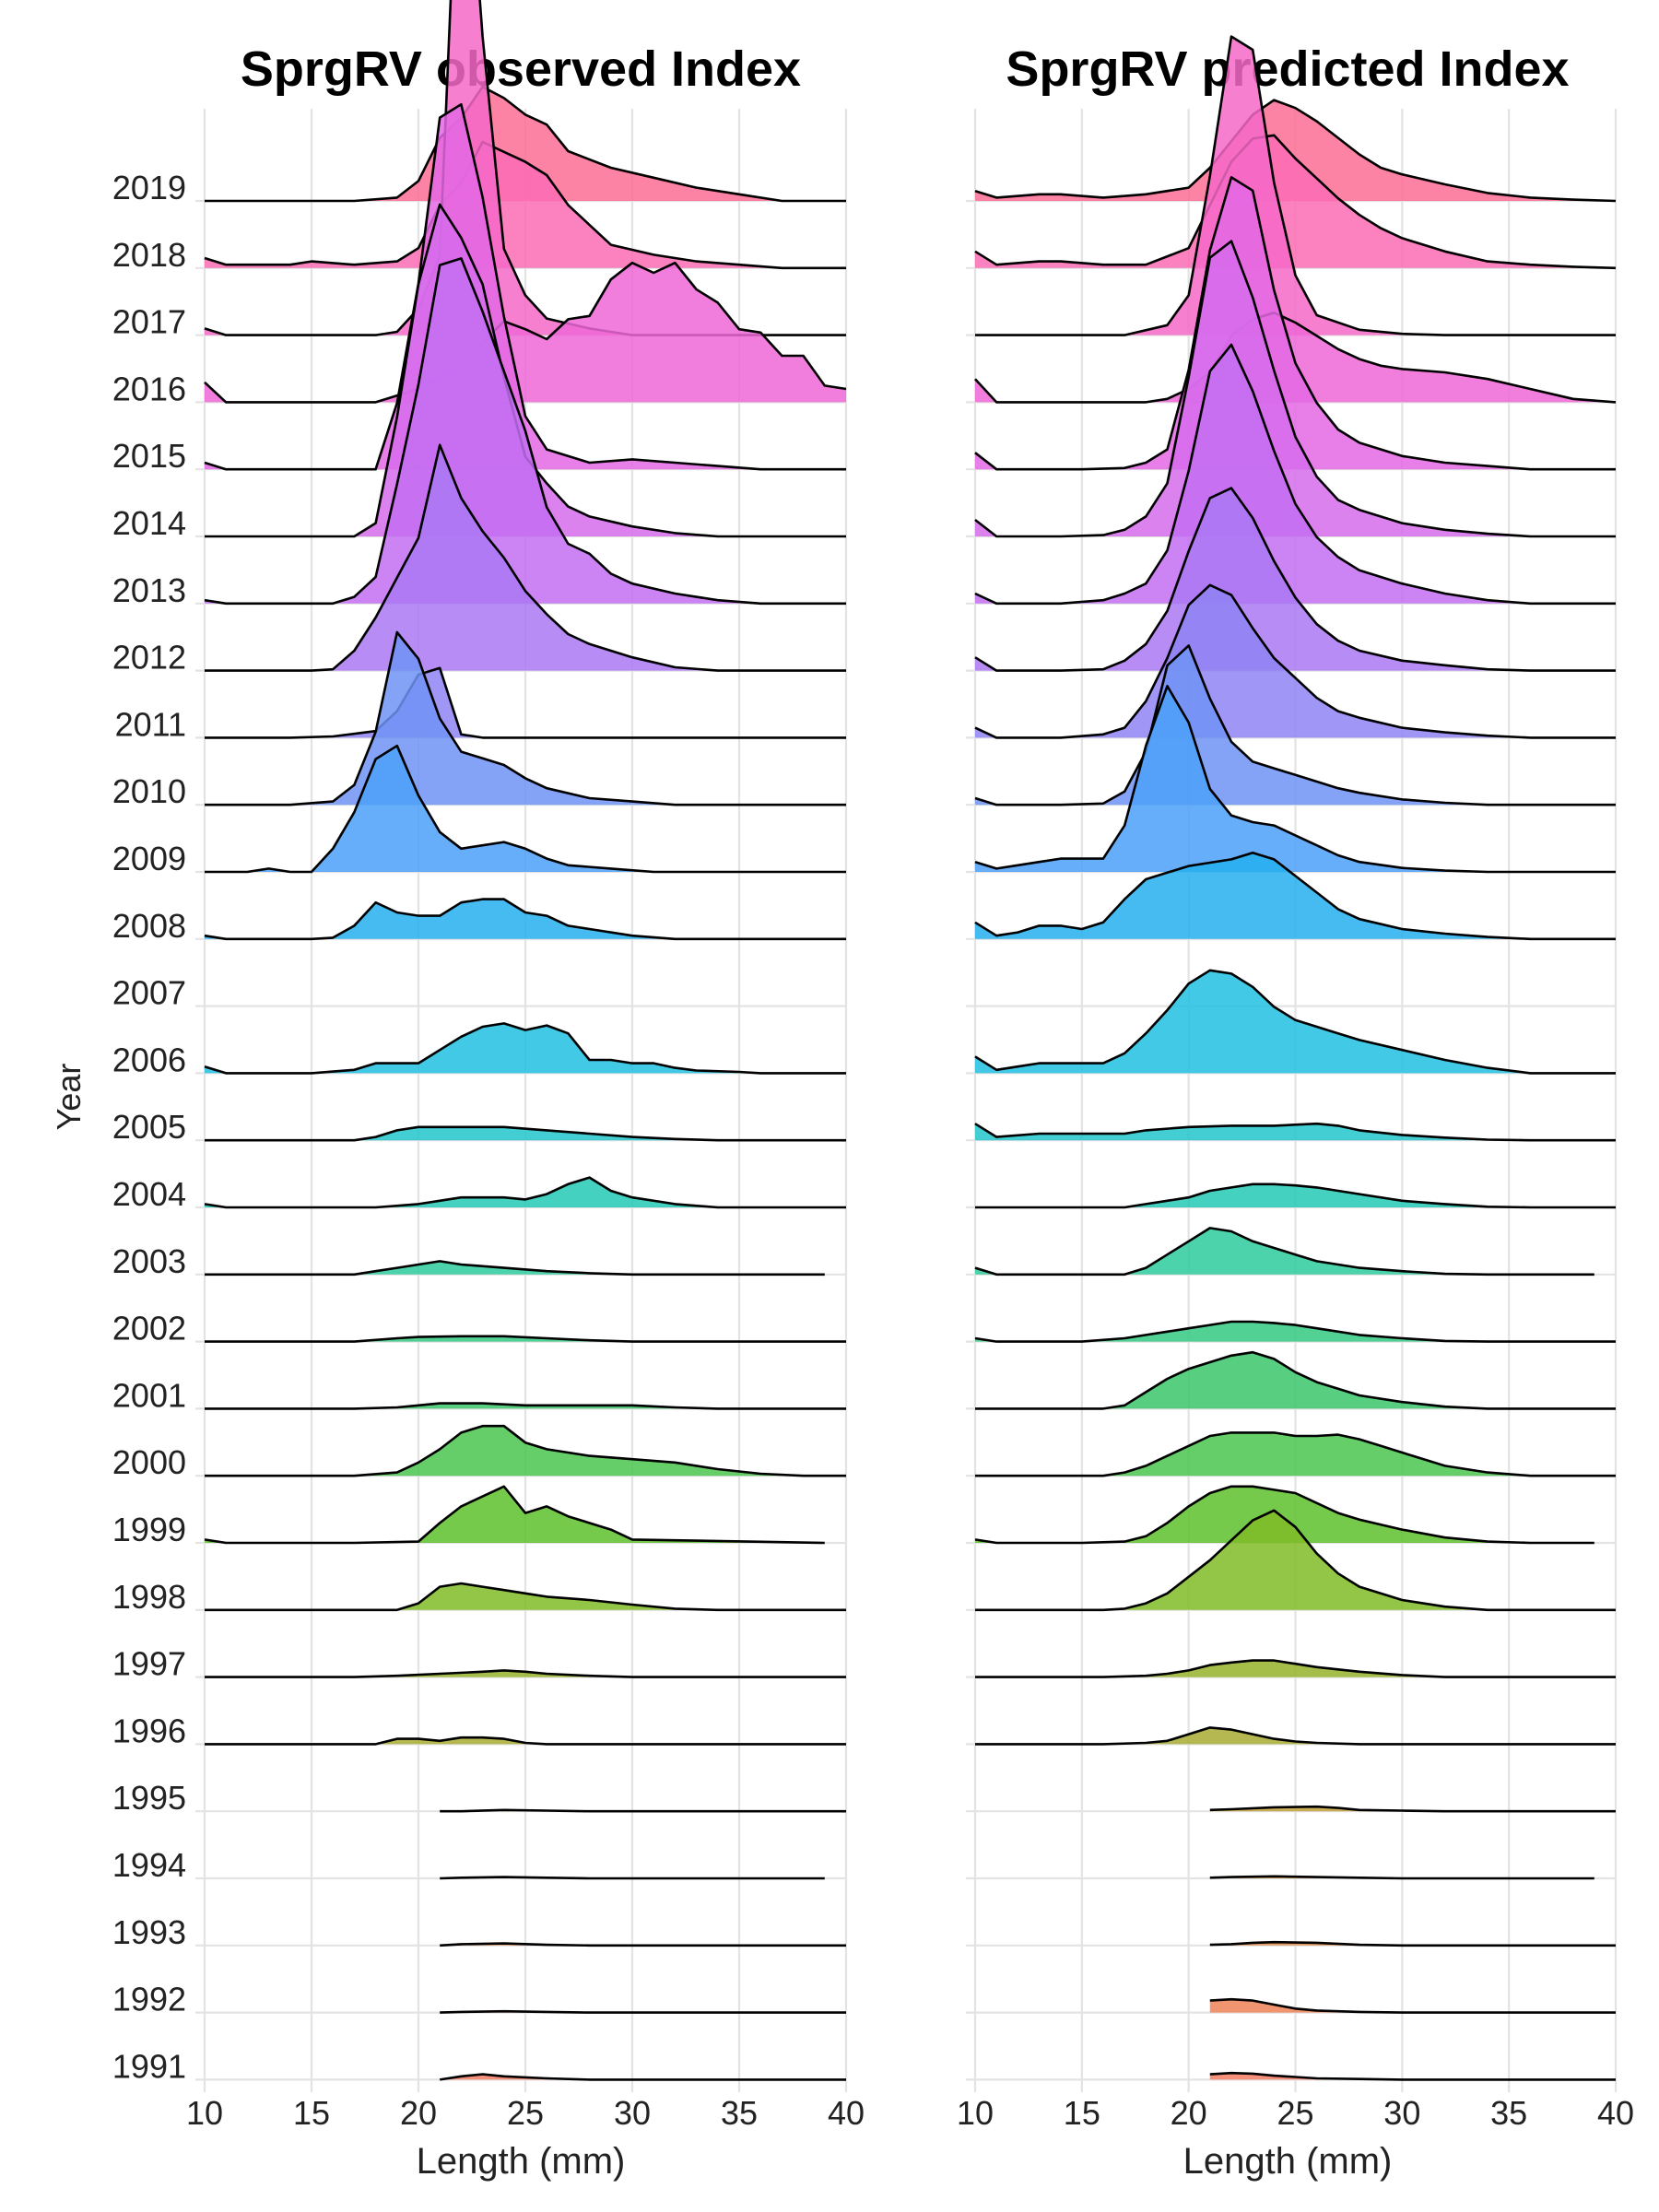 Image resolution: width=1659 pixels, height=2212 pixels. Describe the element at coordinates (149, 1597) in the screenshot. I see `year-label: 1998` at that location.